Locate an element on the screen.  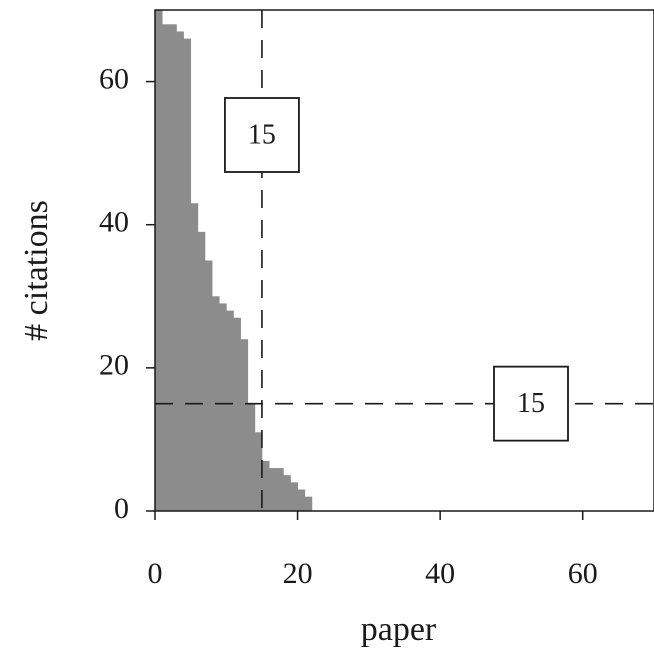
h-index-x-box-frame is located at coordinates (262, 135).